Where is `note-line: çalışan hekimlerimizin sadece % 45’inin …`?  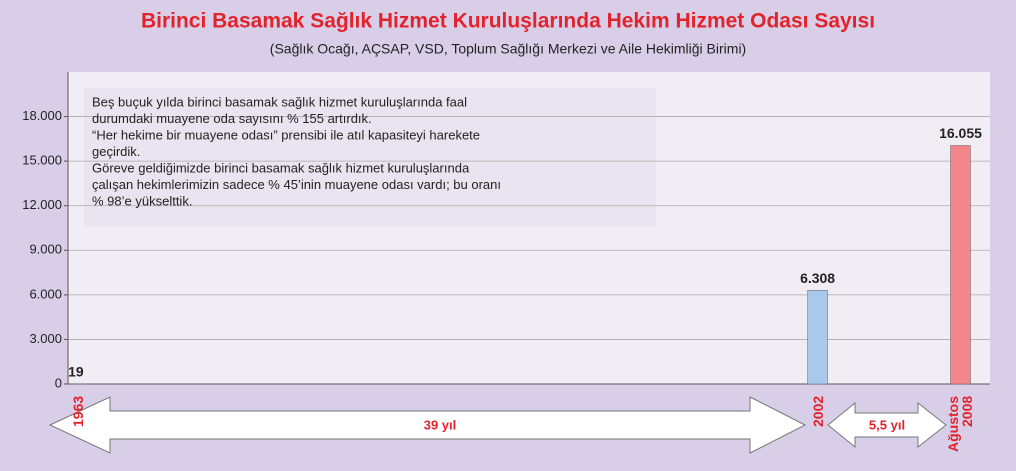
note-line: çalışan hekimlerimizin sadece % 45’inin … is located at coordinates (296, 184).